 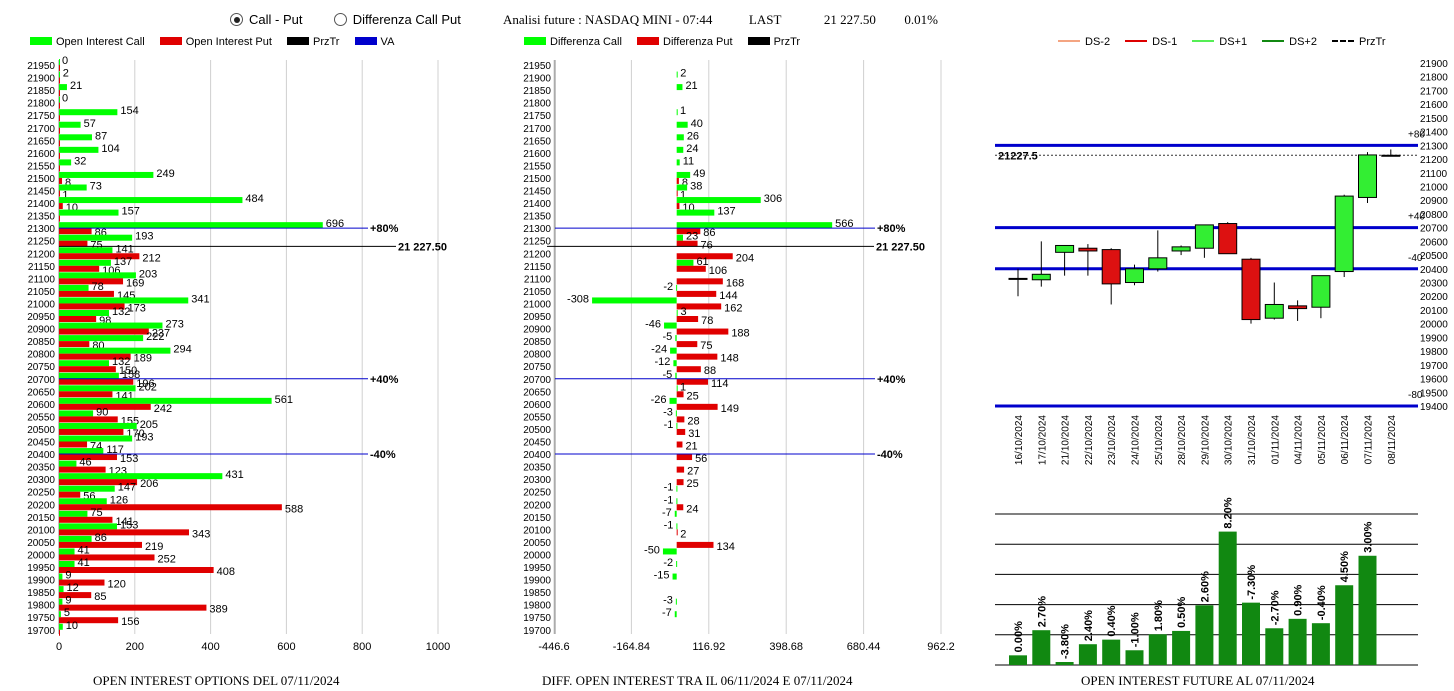 I want to click on radio-selected-icon, so click(x=236, y=19).